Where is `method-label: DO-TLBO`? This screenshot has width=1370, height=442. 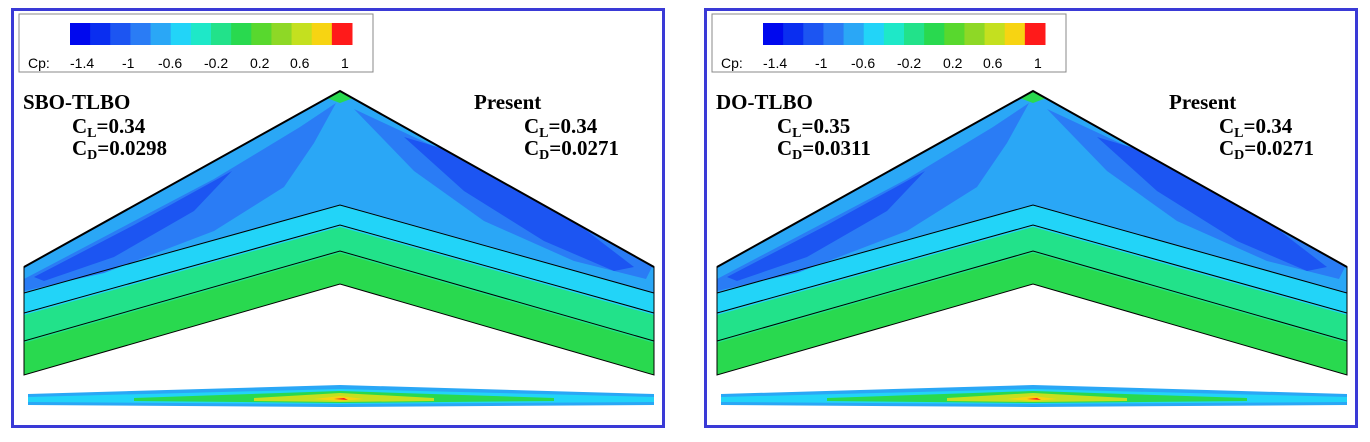
method-label: DO-TLBO is located at coordinates (764, 102).